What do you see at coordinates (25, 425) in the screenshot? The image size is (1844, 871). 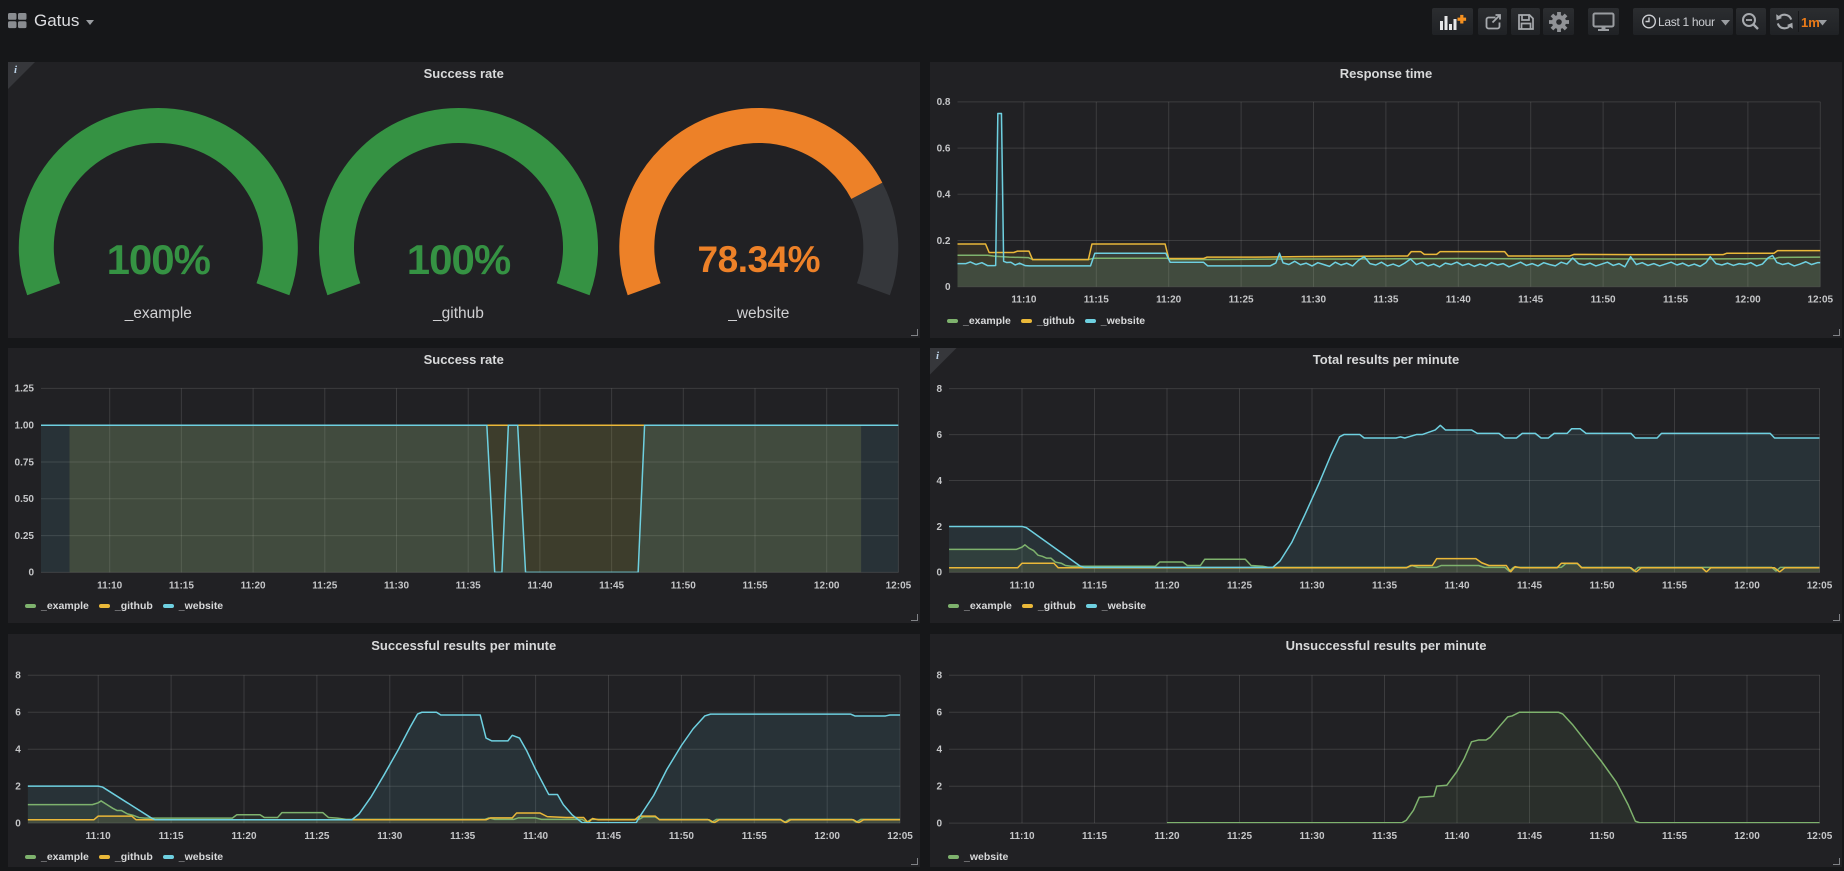 I see `svg-text: 1.00` at bounding box center [25, 425].